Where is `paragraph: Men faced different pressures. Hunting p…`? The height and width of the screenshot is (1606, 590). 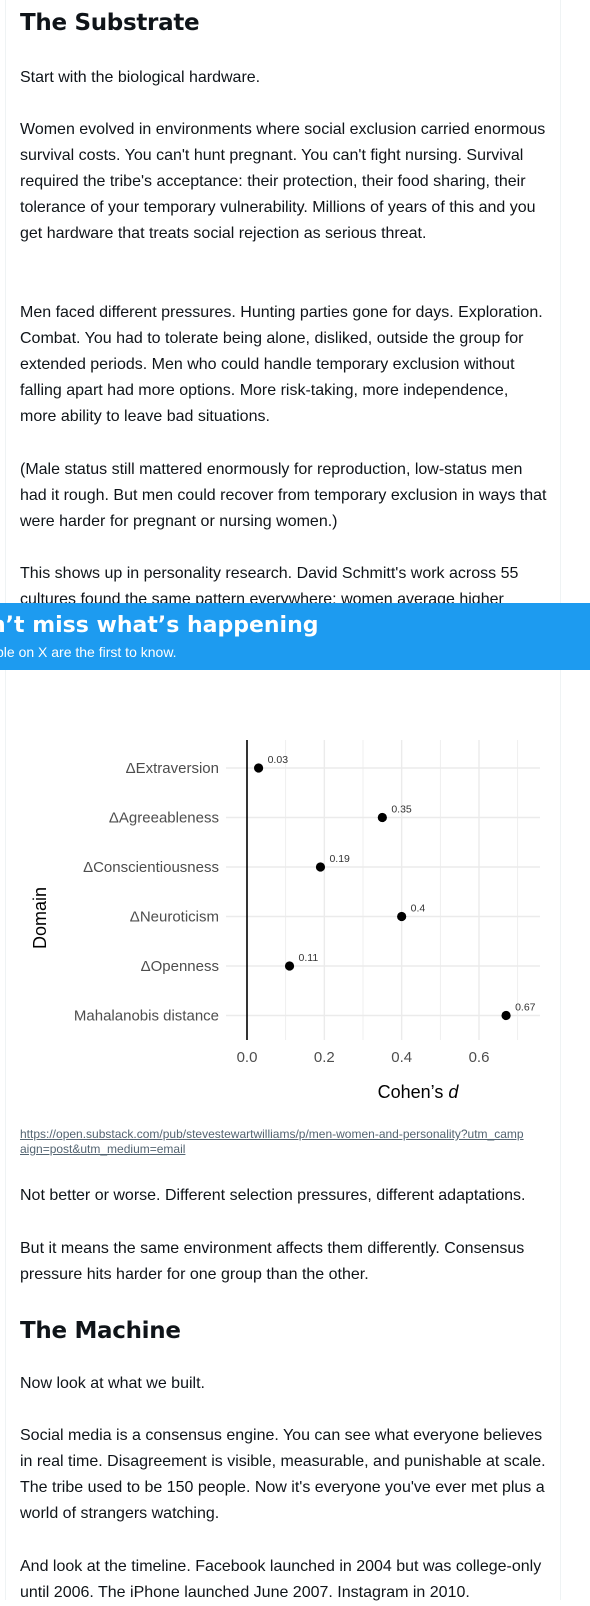 paragraph: Men faced different pressures. Hunting p… is located at coordinates (281, 364).